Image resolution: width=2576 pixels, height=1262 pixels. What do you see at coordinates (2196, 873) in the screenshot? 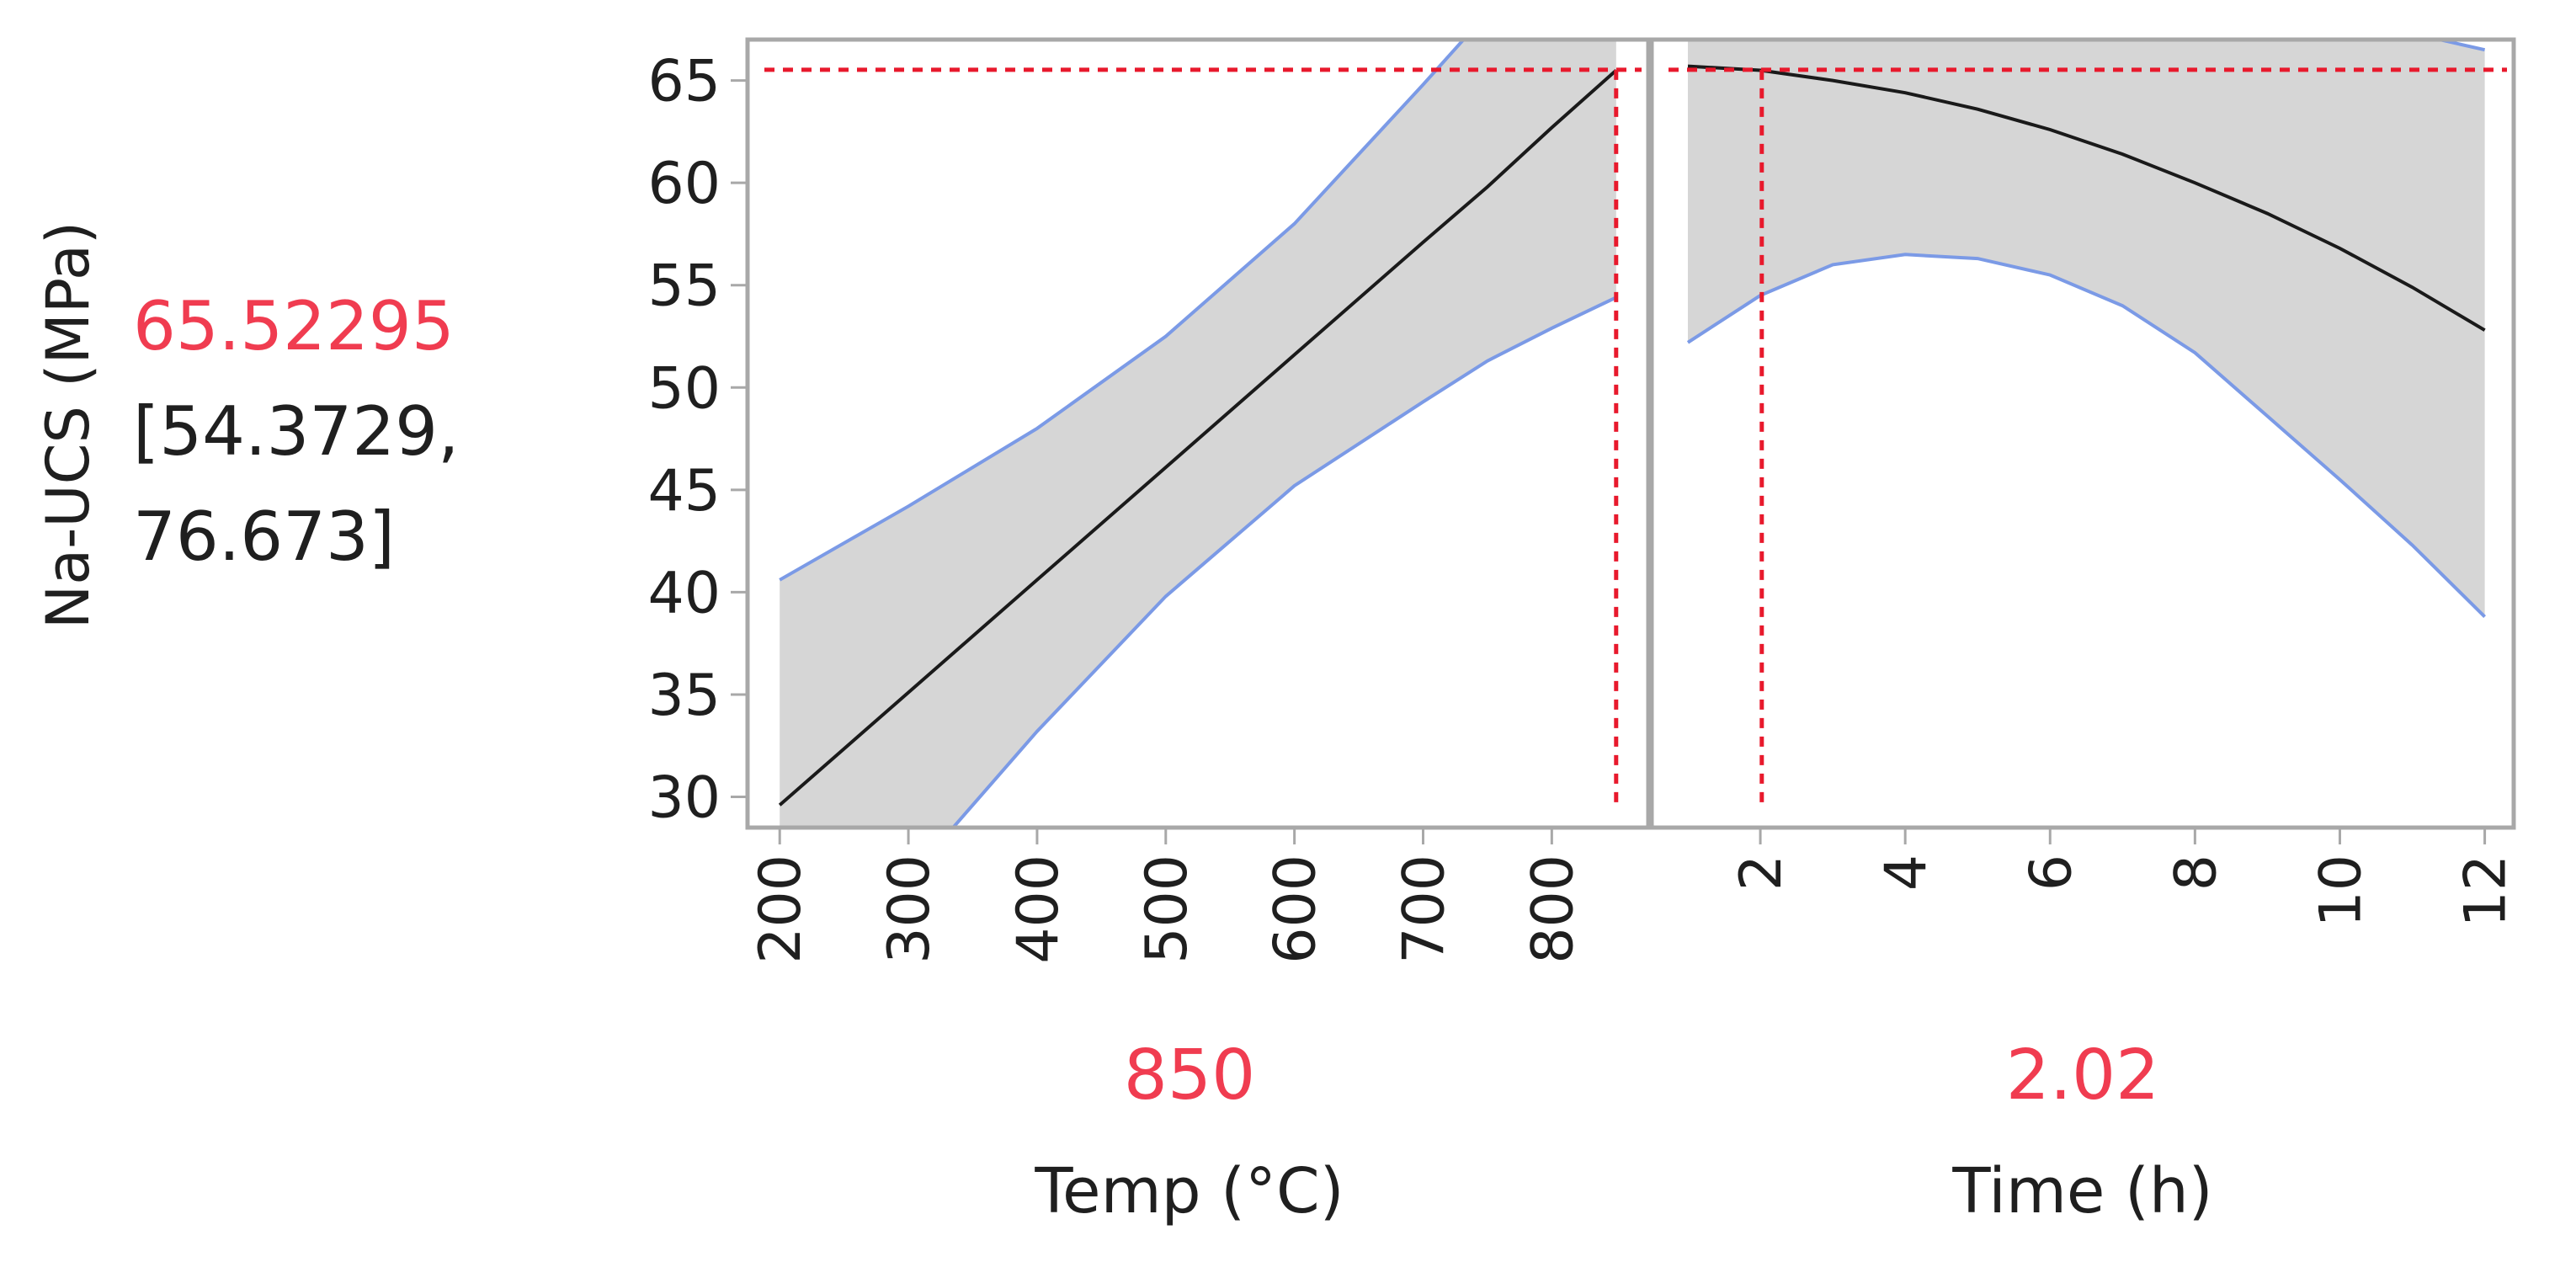
I see `x-tick-label: 8` at bounding box center [2196, 873].